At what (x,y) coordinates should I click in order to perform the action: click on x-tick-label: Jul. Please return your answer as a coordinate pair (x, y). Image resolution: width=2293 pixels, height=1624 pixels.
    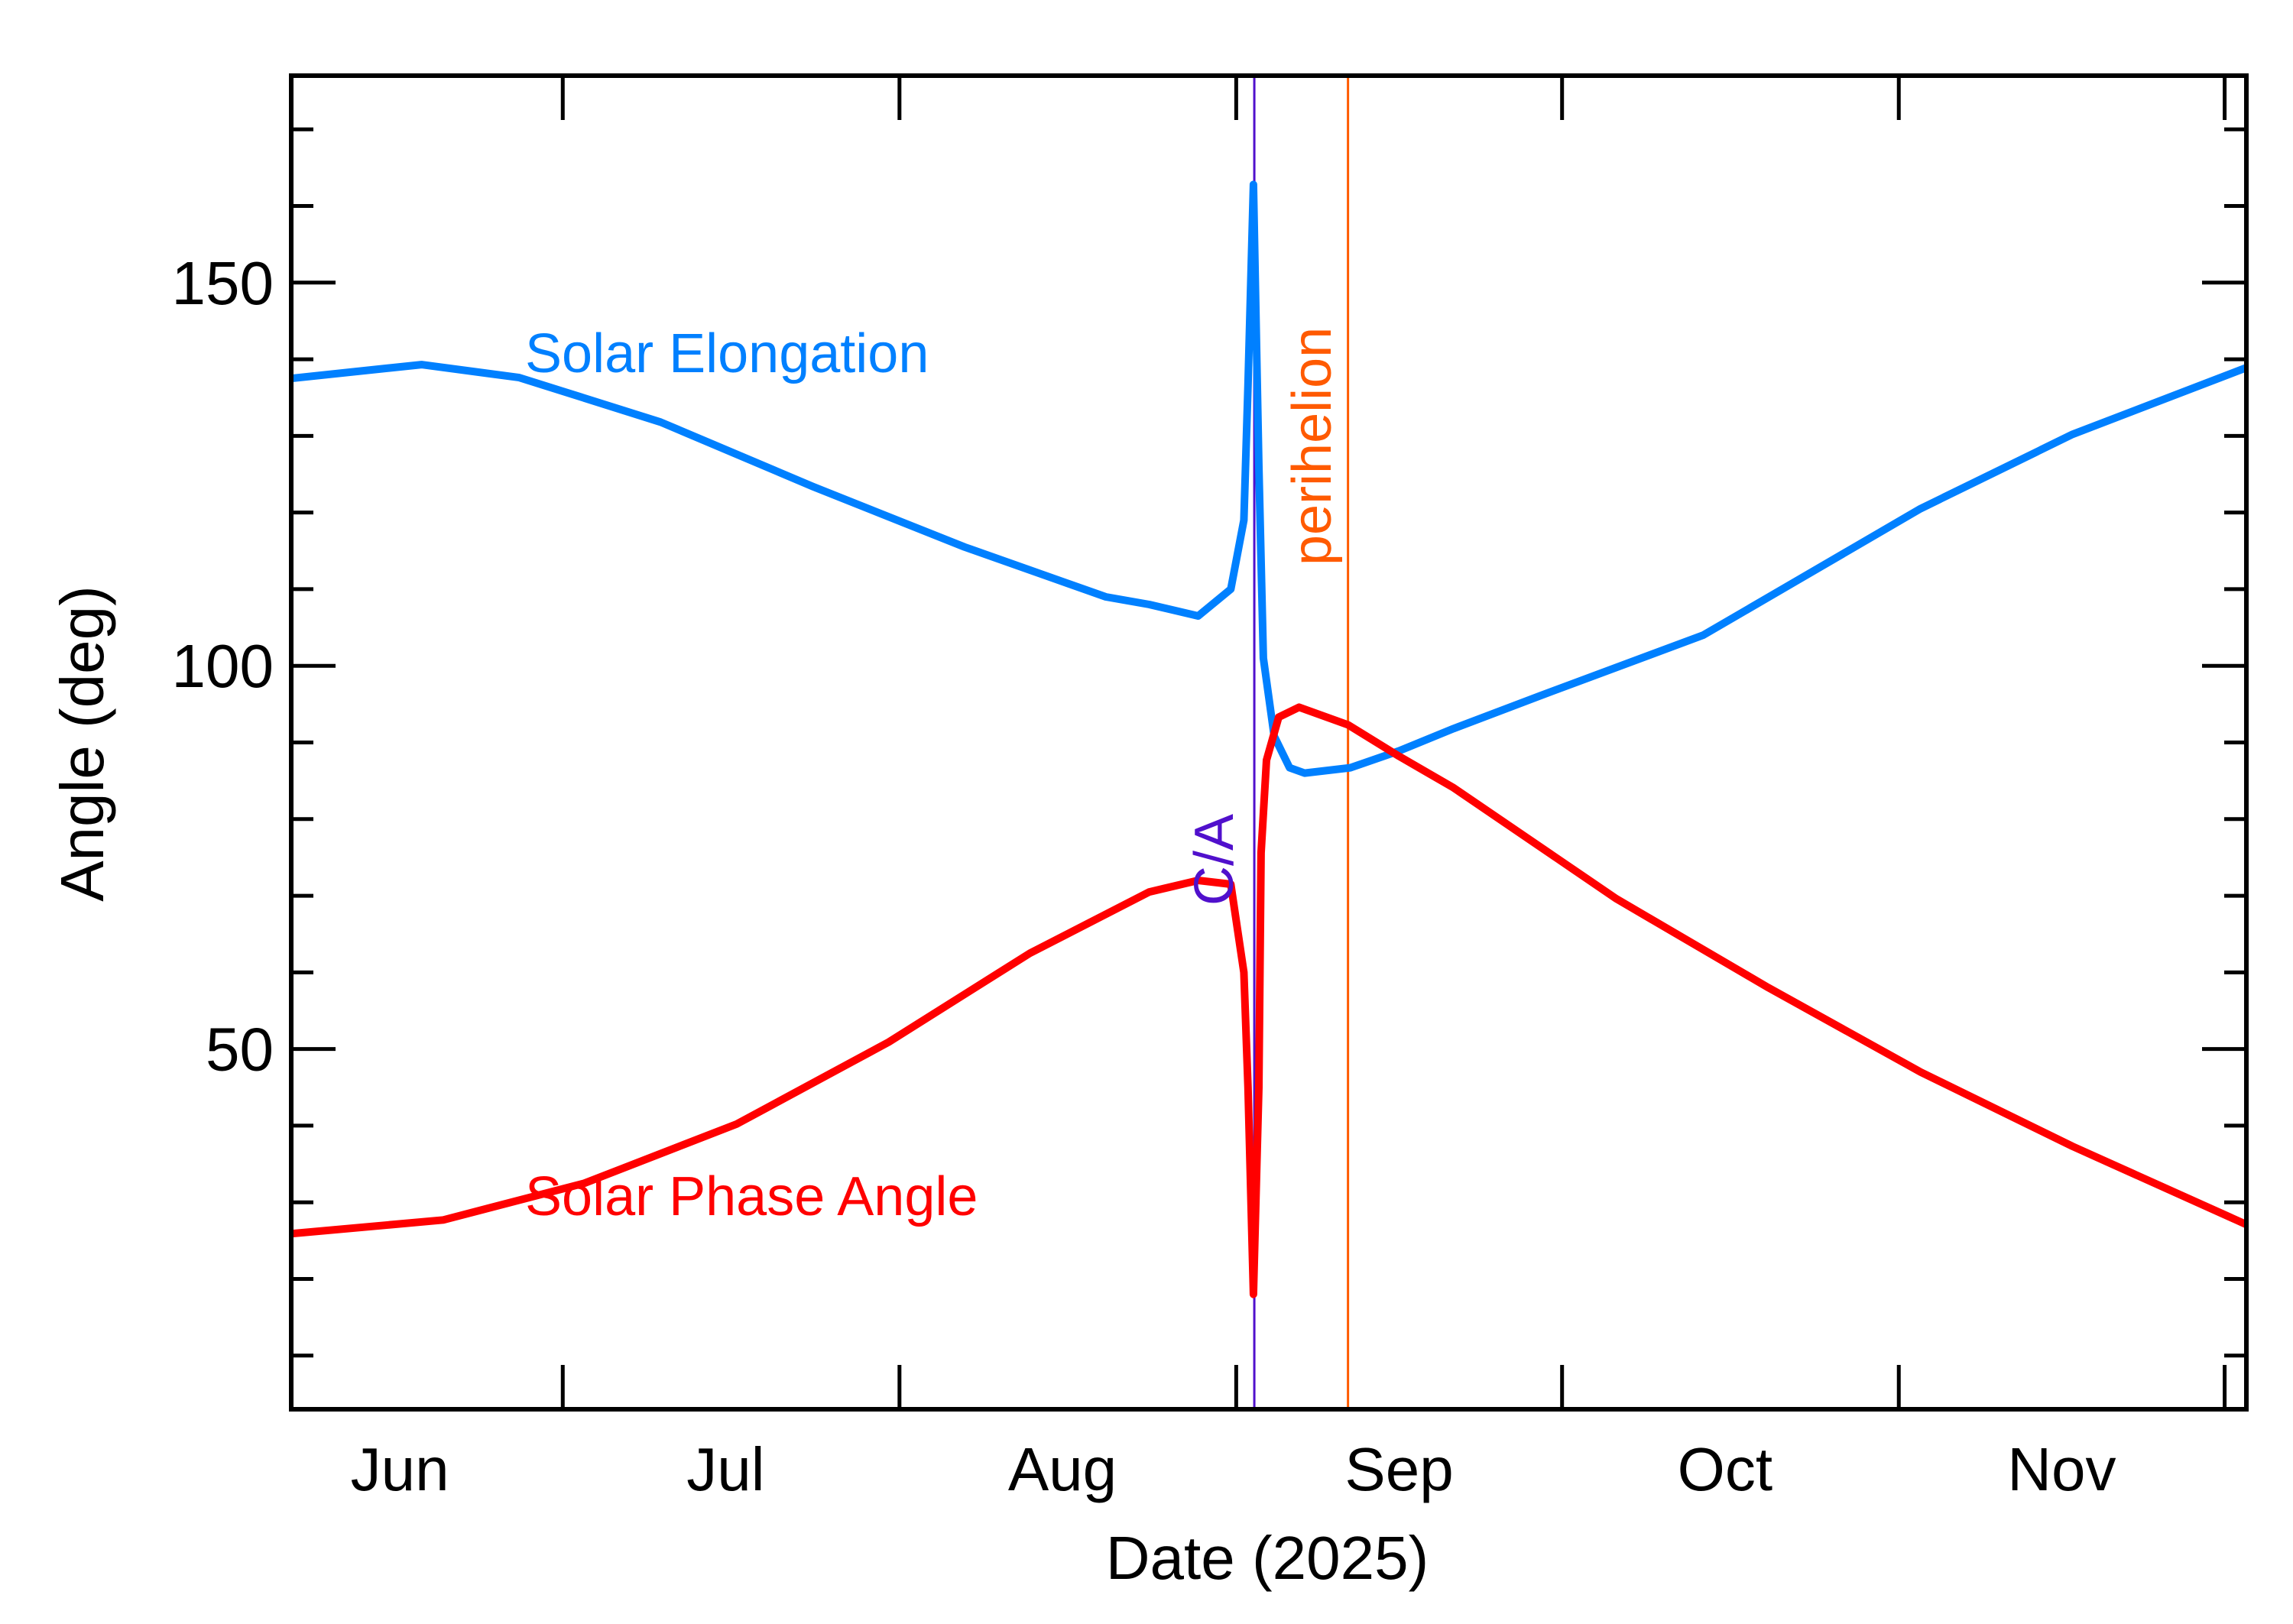
    Looking at the image, I should click on (725, 1469).